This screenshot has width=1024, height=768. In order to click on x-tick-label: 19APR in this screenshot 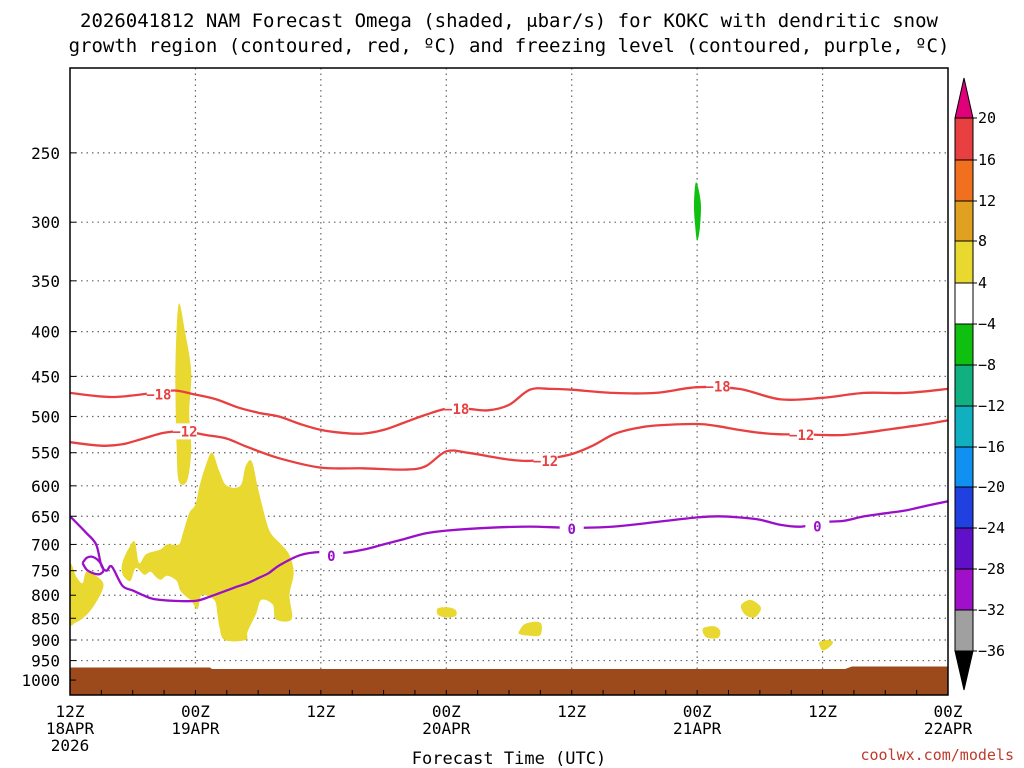, I will do `click(195, 728)`.